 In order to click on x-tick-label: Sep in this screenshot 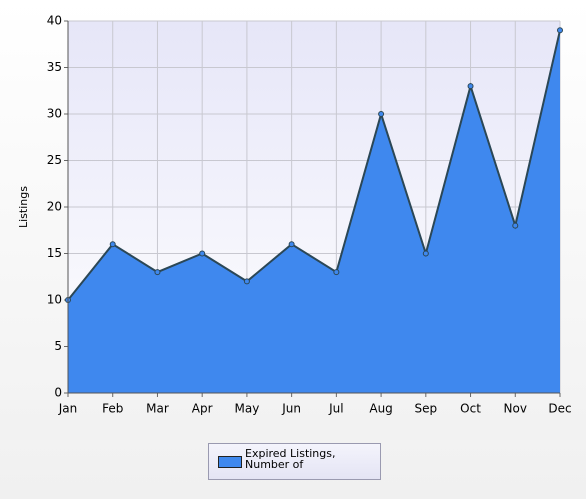, I will do `click(426, 409)`.